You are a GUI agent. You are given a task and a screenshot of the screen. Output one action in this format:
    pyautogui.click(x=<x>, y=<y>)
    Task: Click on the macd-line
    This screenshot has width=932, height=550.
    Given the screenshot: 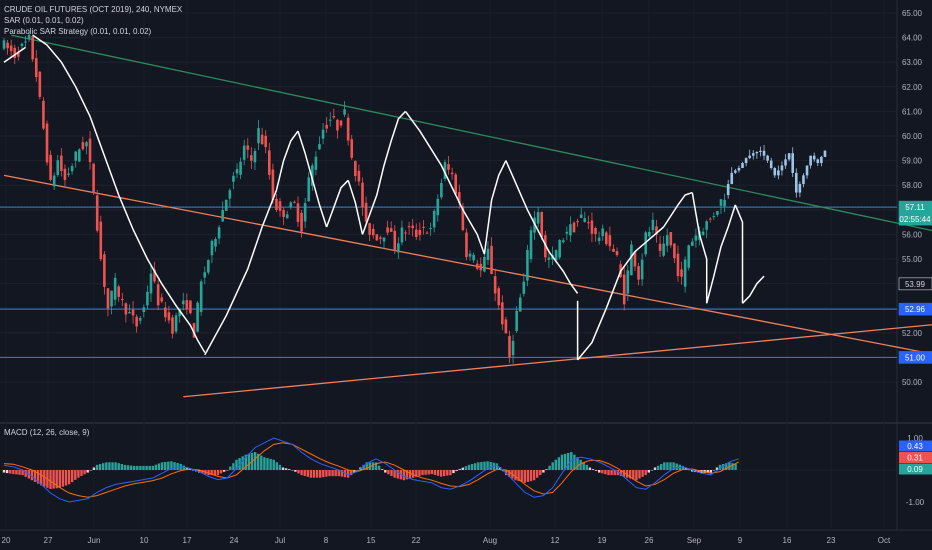 What is the action you would take?
    pyautogui.click(x=371, y=470)
    